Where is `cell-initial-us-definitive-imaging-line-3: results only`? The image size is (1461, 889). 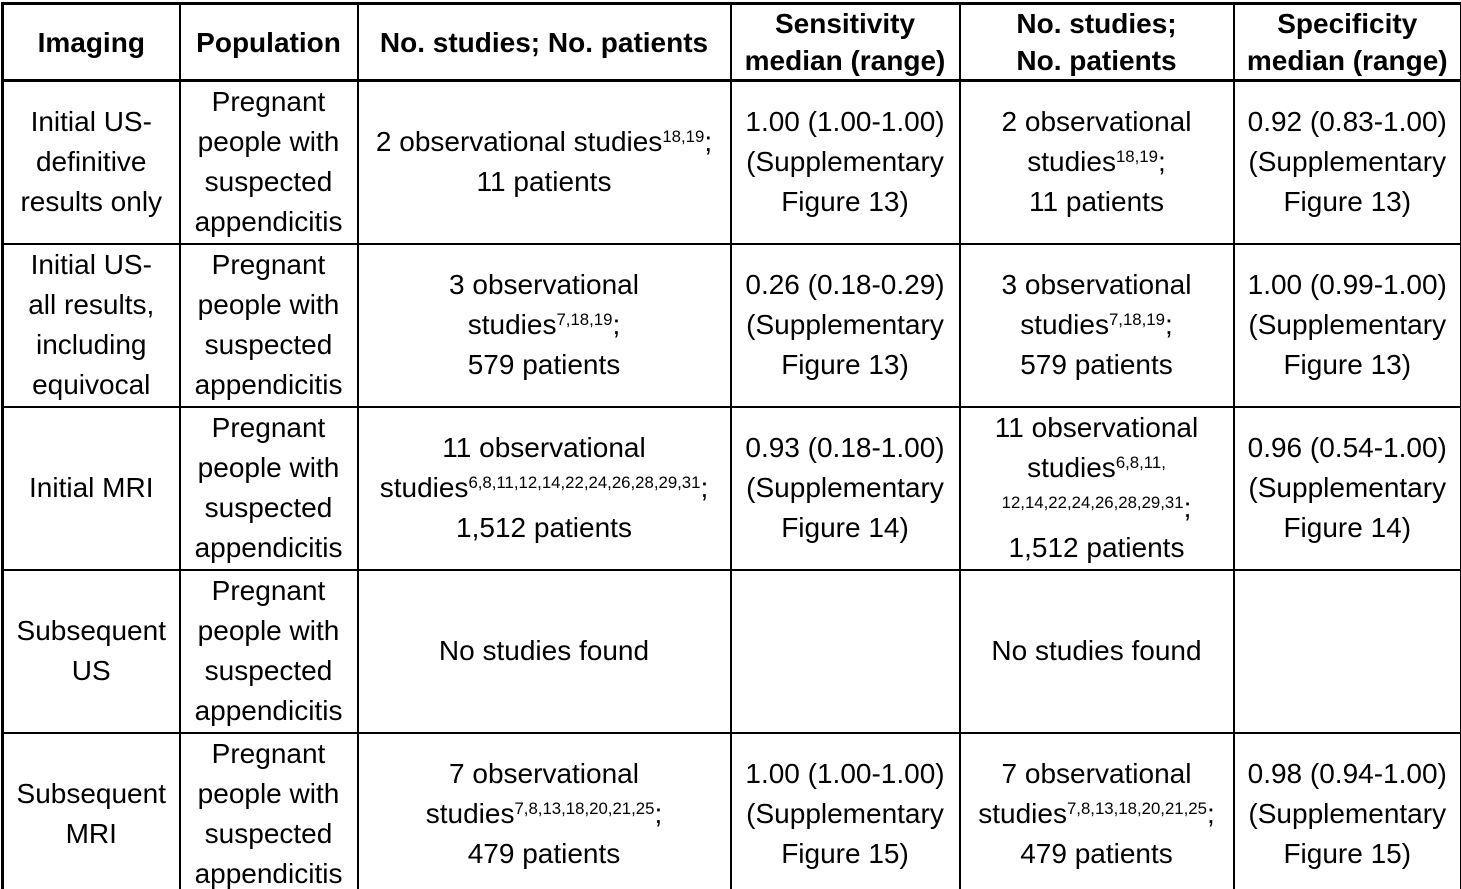 cell-initial-us-definitive-imaging-line-3: results only is located at coordinates (91, 202).